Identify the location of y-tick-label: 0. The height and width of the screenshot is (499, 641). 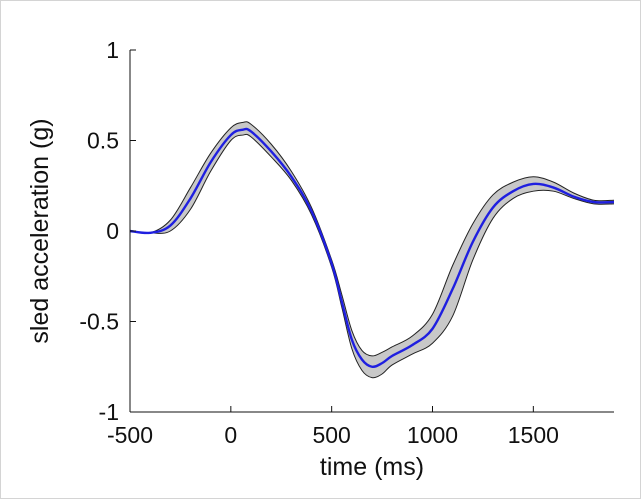
(112, 231).